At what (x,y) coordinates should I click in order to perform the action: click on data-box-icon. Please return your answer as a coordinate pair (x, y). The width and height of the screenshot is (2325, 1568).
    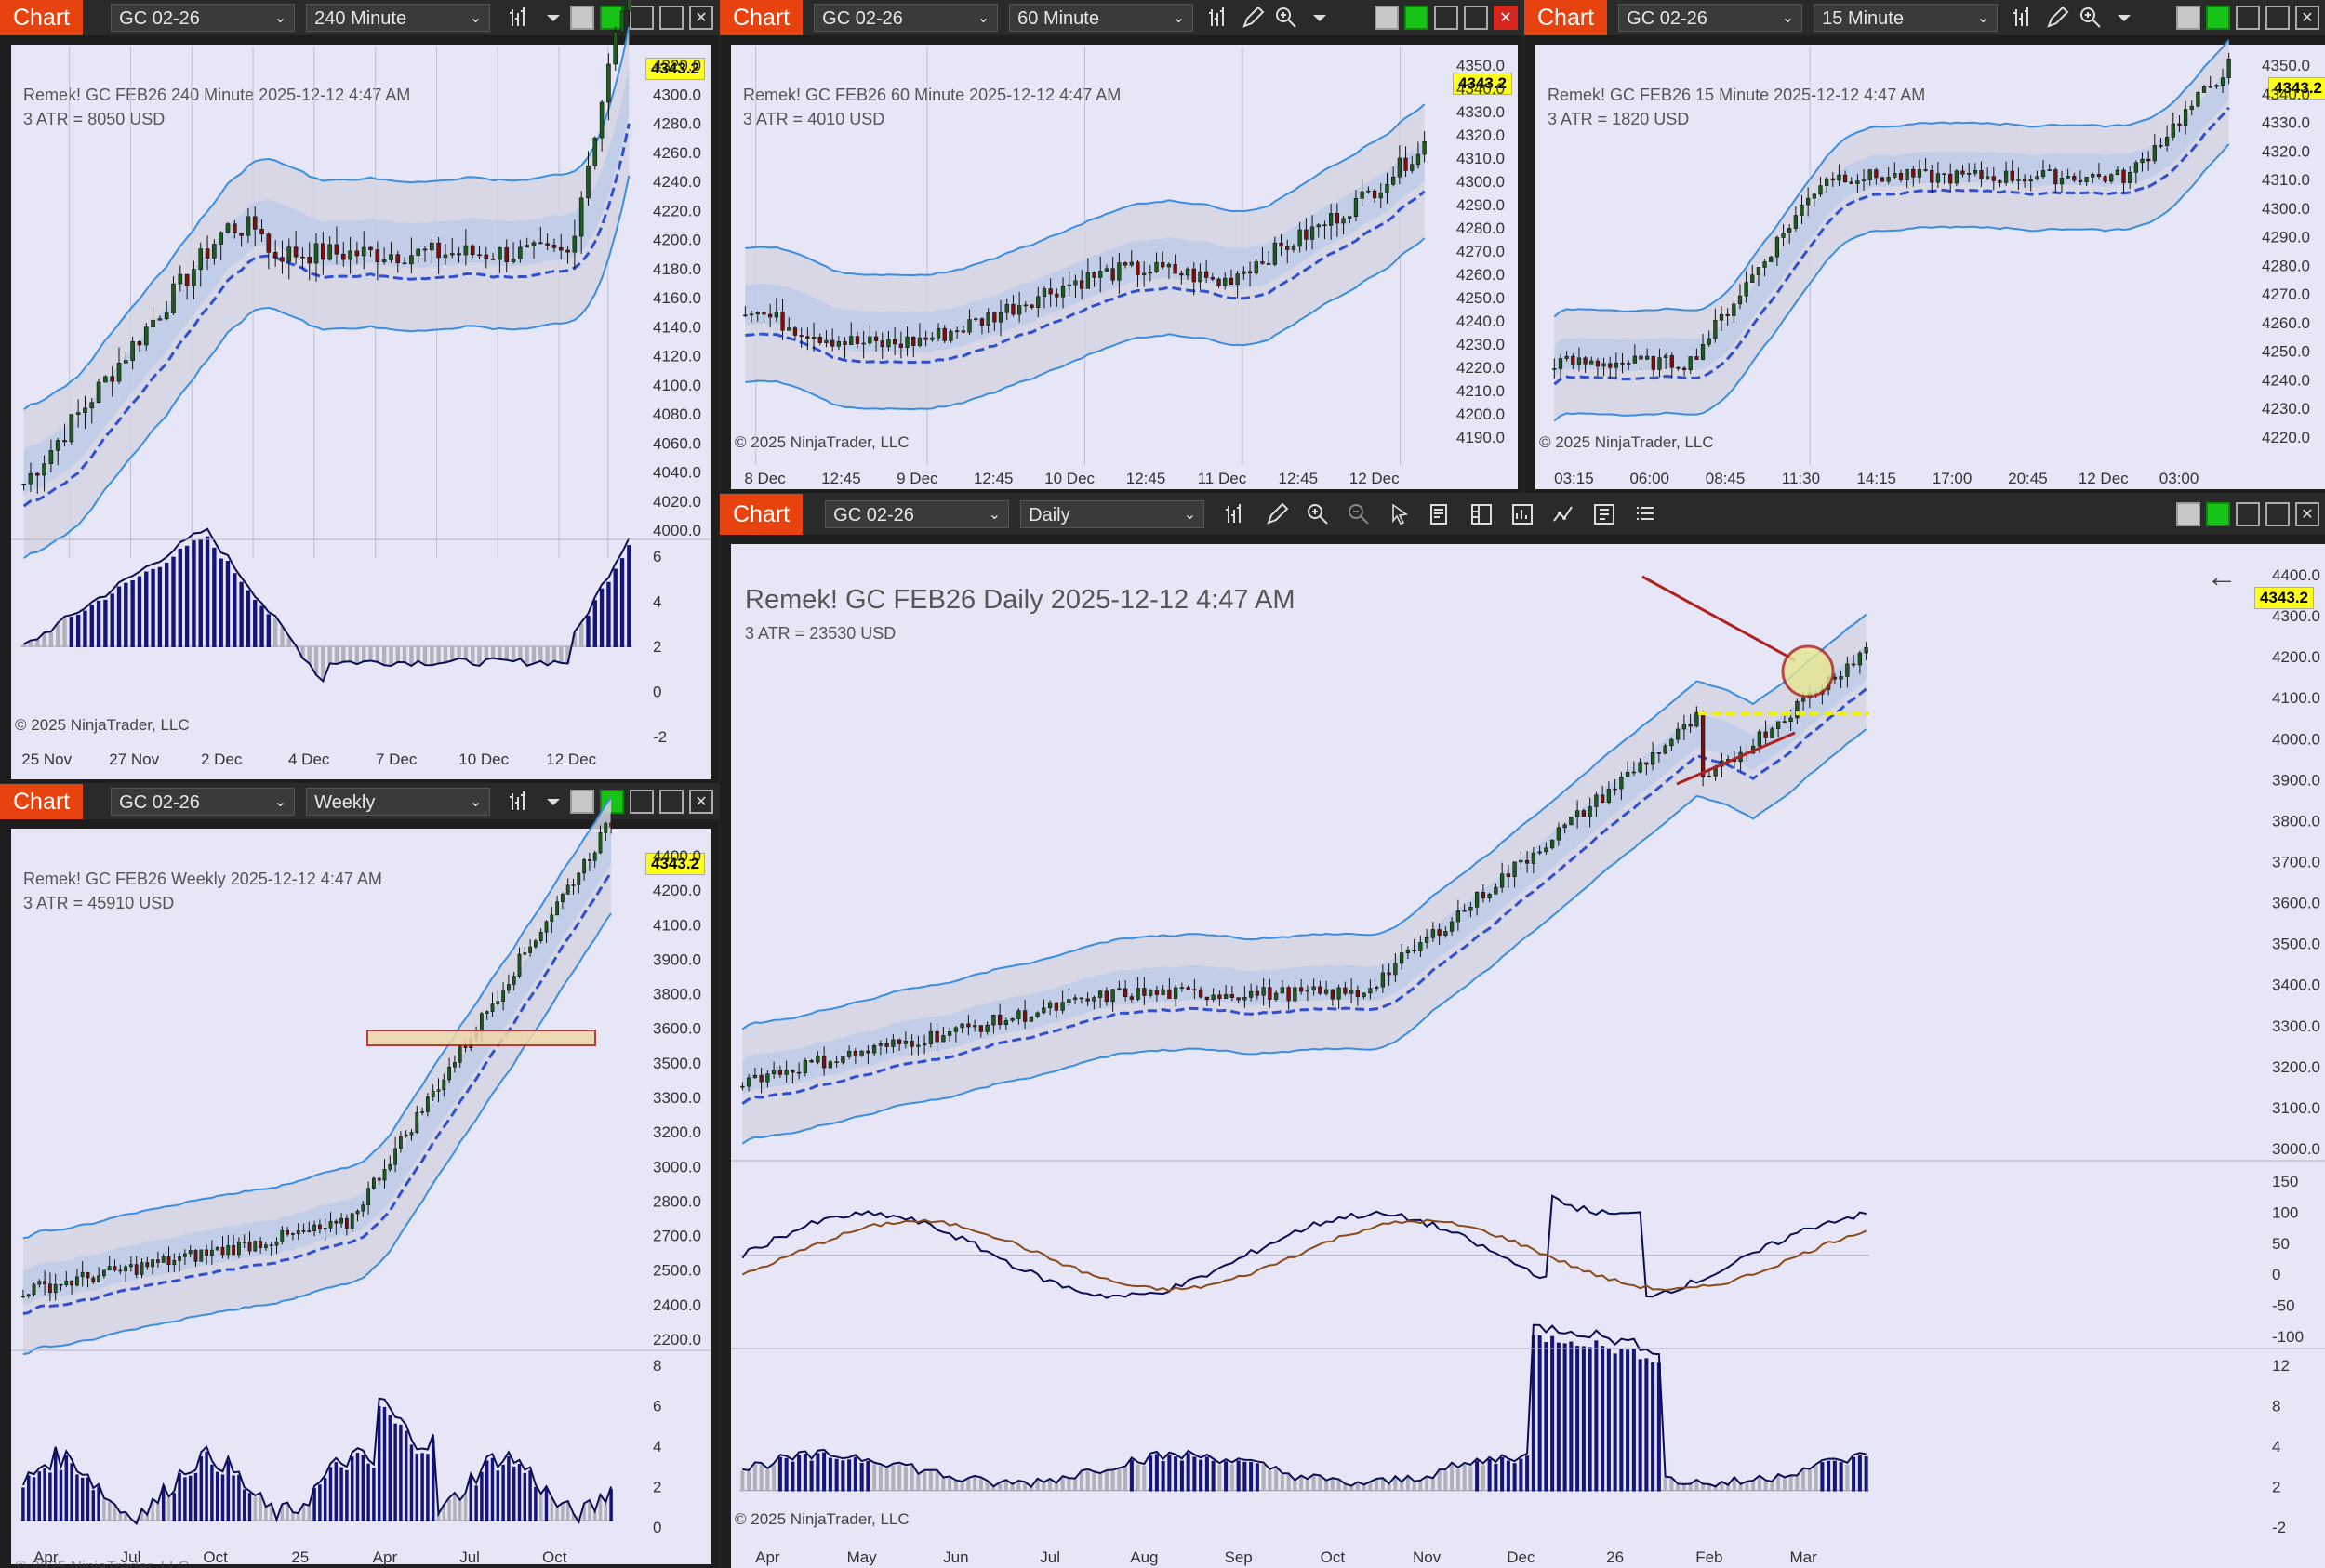
    Looking at the image, I should click on (1441, 514).